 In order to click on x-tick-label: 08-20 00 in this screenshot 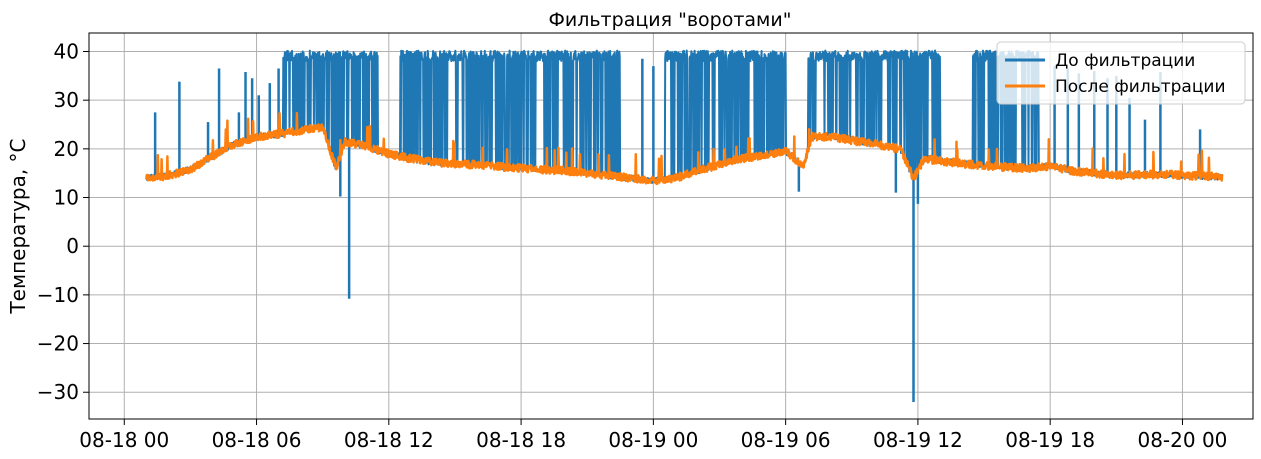, I will do `click(1182, 440)`.